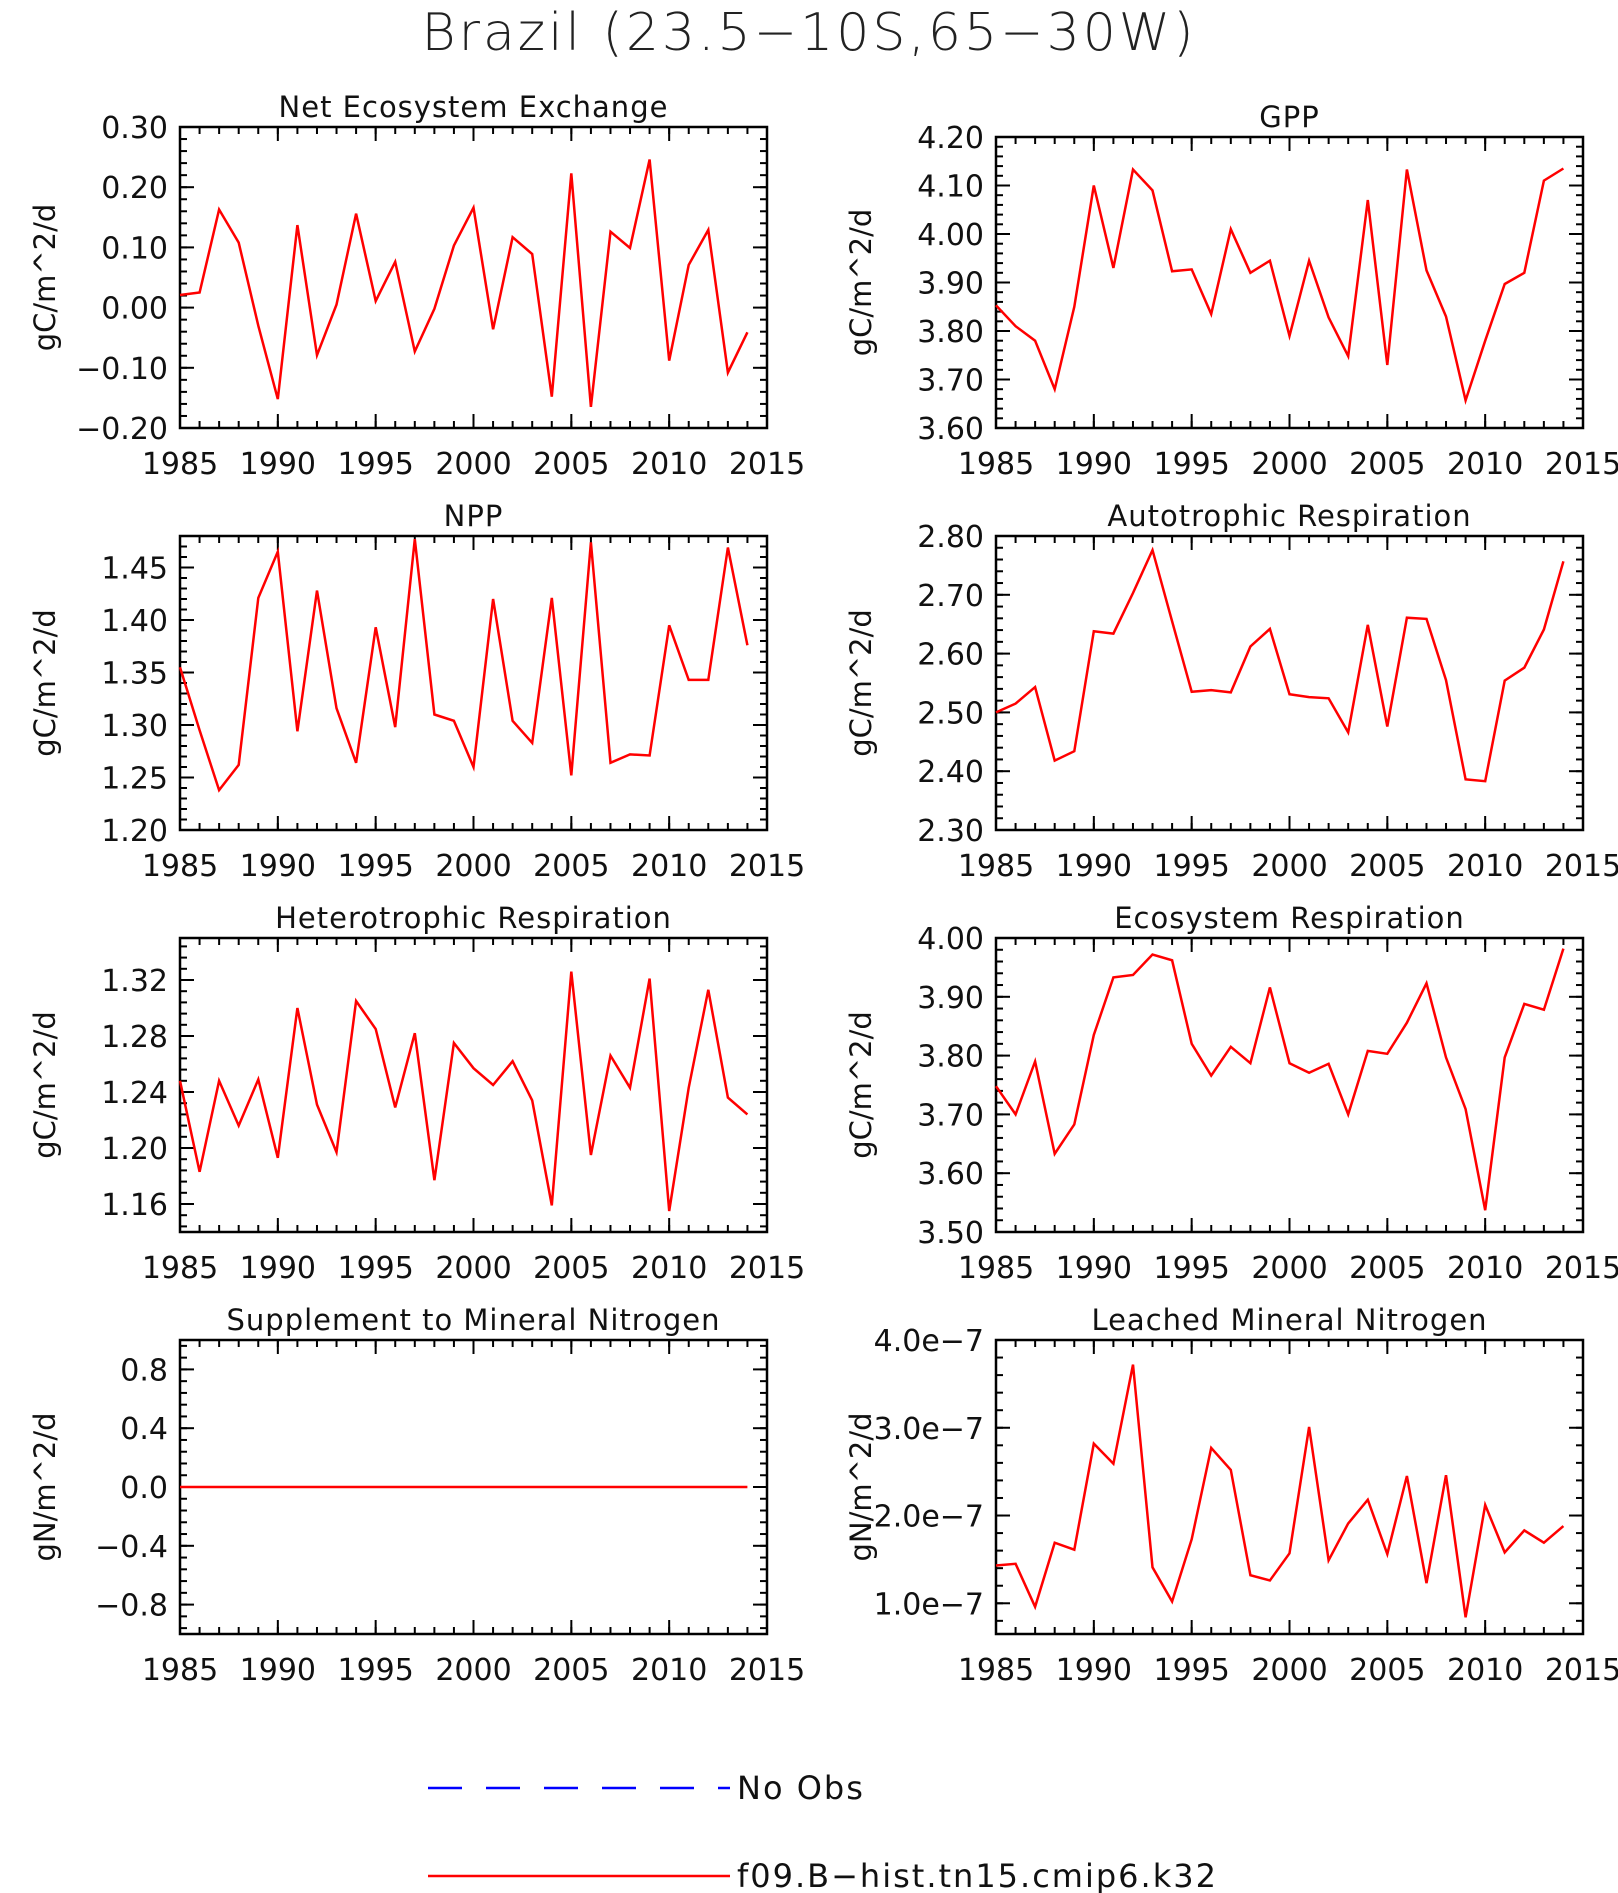  What do you see at coordinates (144, 1370) in the screenshot?
I see `y-tick-label: 0.8` at bounding box center [144, 1370].